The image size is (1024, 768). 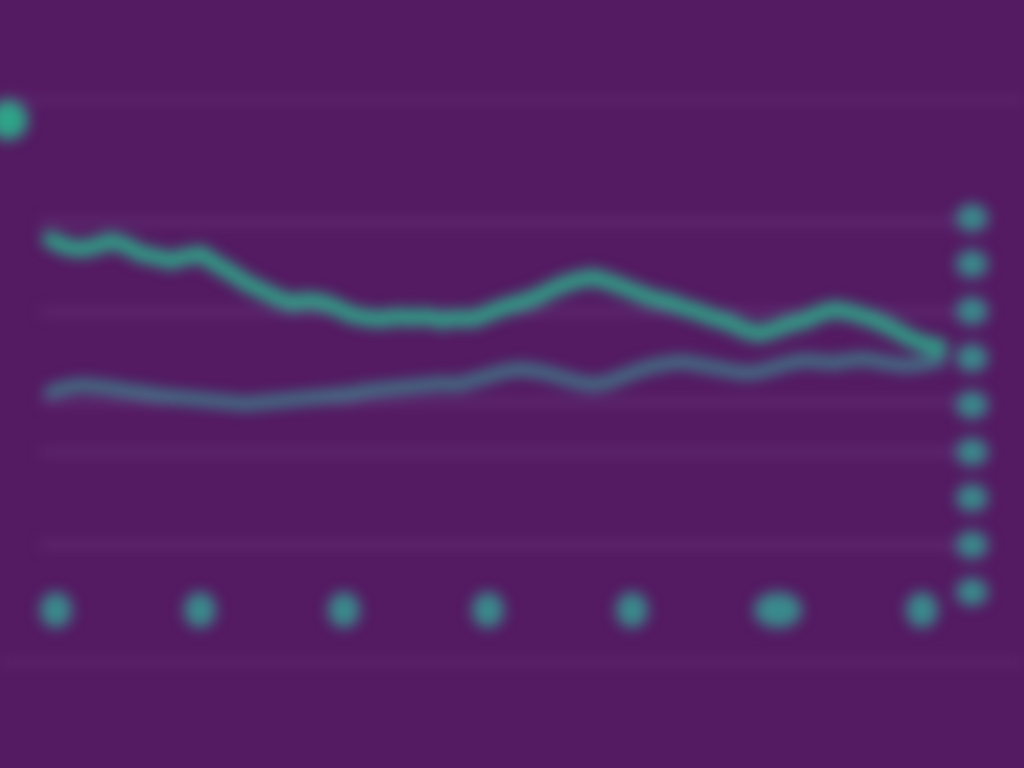 I want to click on y-tick-markers, so click(x=972, y=405).